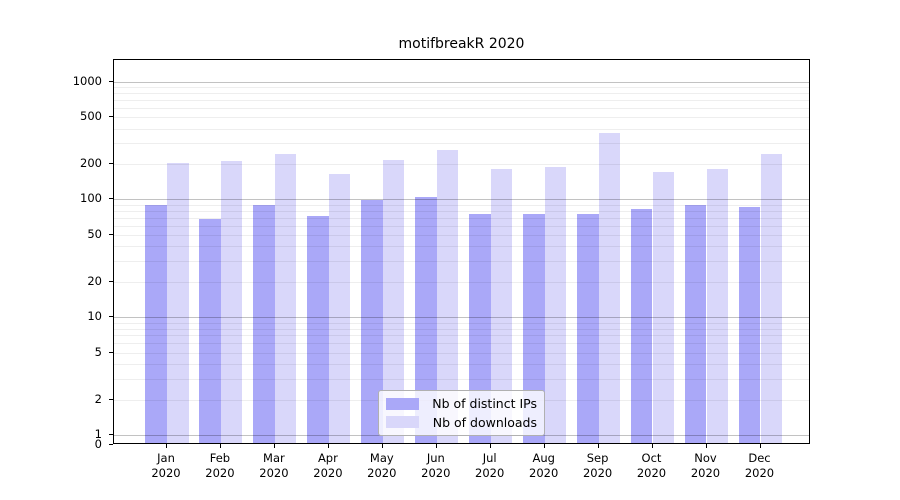 The width and height of the screenshot is (900, 500). I want to click on x-tick-label-mar: Mar 2020, so click(274, 465).